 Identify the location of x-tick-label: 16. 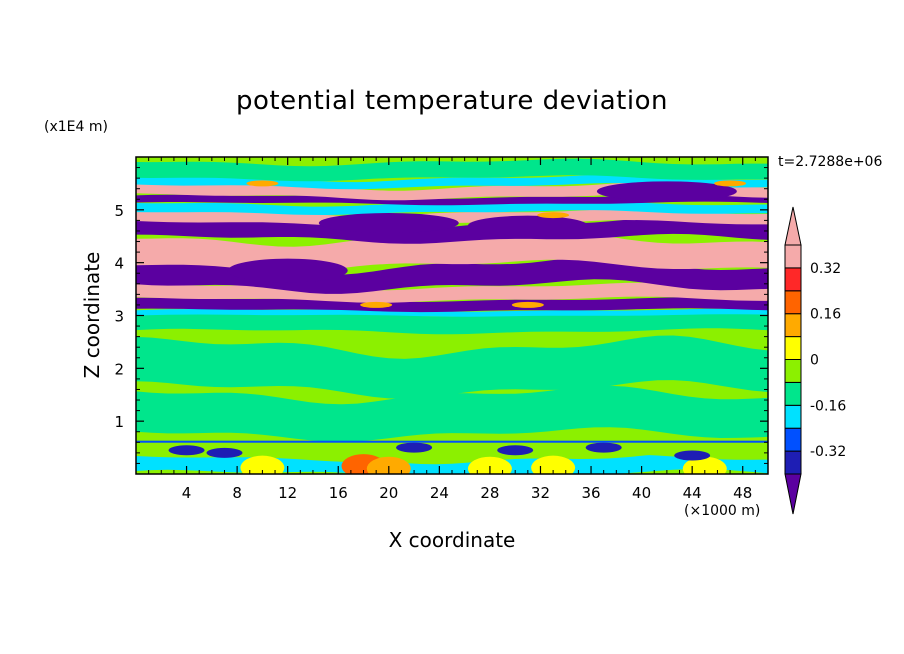
(338, 493).